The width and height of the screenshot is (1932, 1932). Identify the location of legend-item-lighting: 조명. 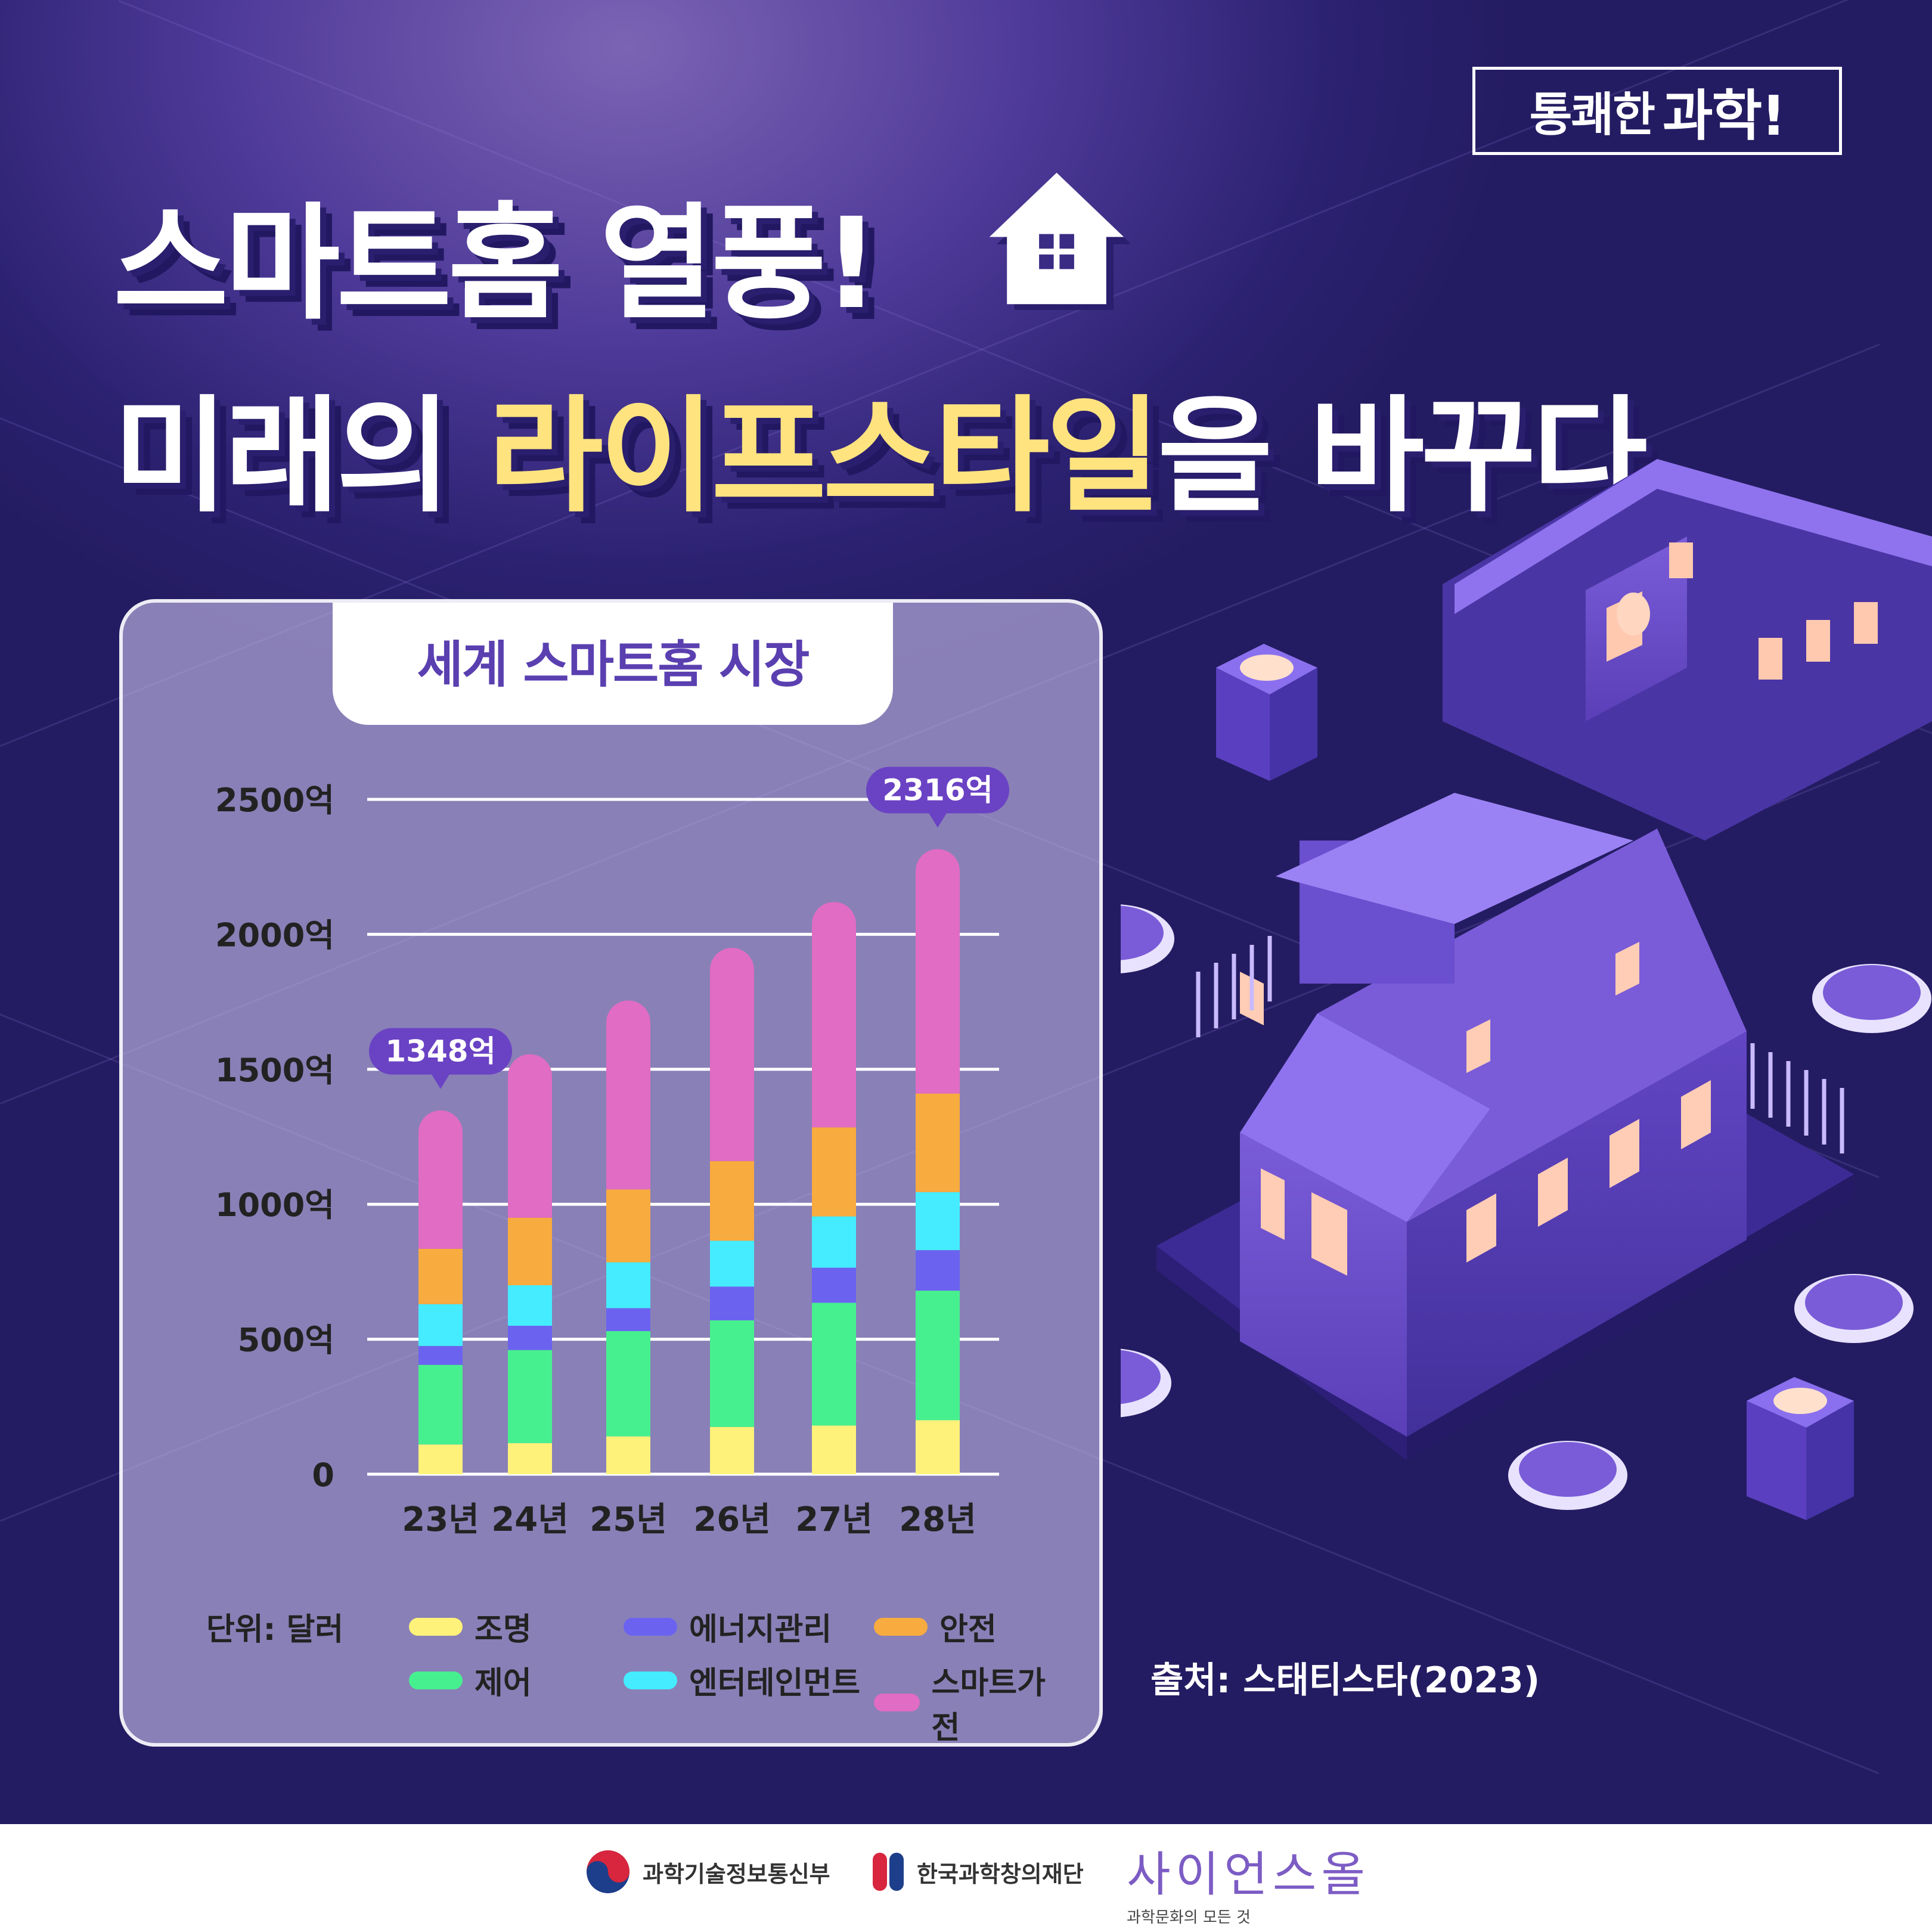
(470, 1626).